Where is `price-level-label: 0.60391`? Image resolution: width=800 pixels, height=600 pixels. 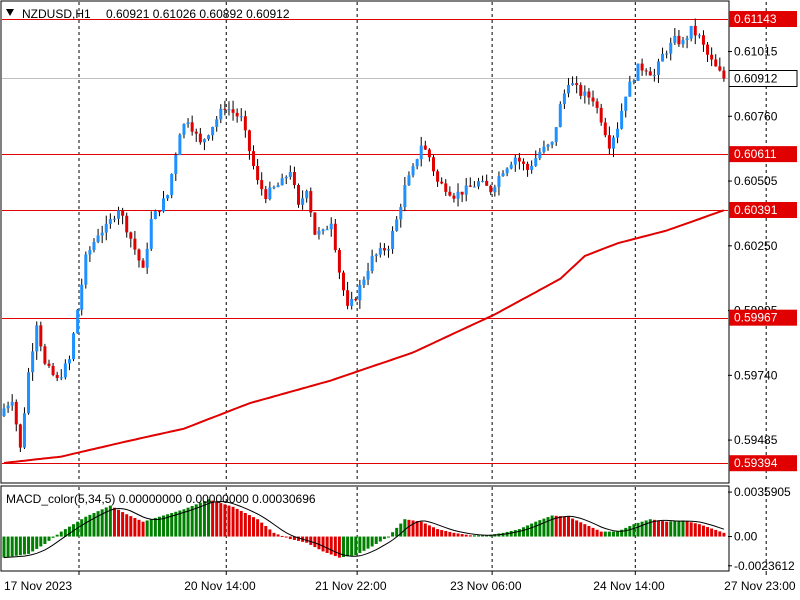
price-level-label: 0.60391 is located at coordinates (756, 210).